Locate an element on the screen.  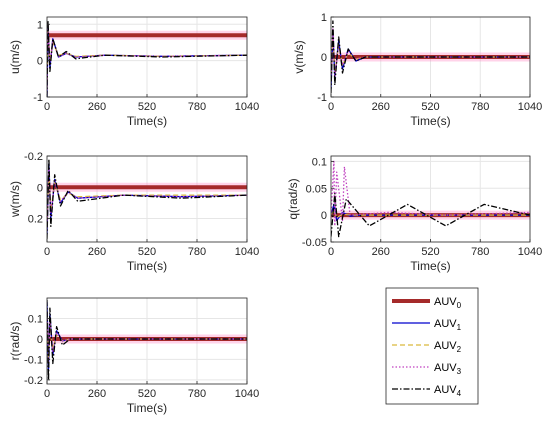
y-axis-label: q(rad/s) is located at coordinates (293, 198).